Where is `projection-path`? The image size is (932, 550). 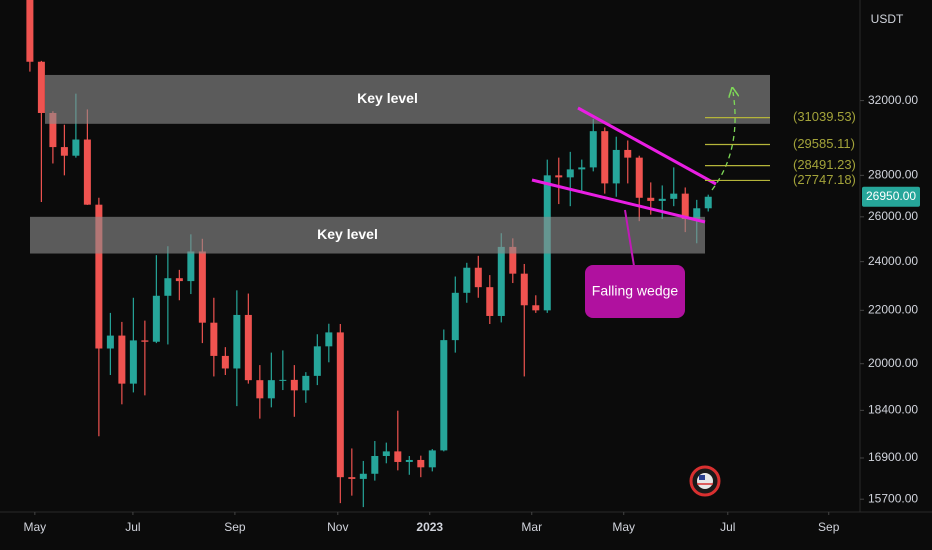 projection-path is located at coordinates (723, 141).